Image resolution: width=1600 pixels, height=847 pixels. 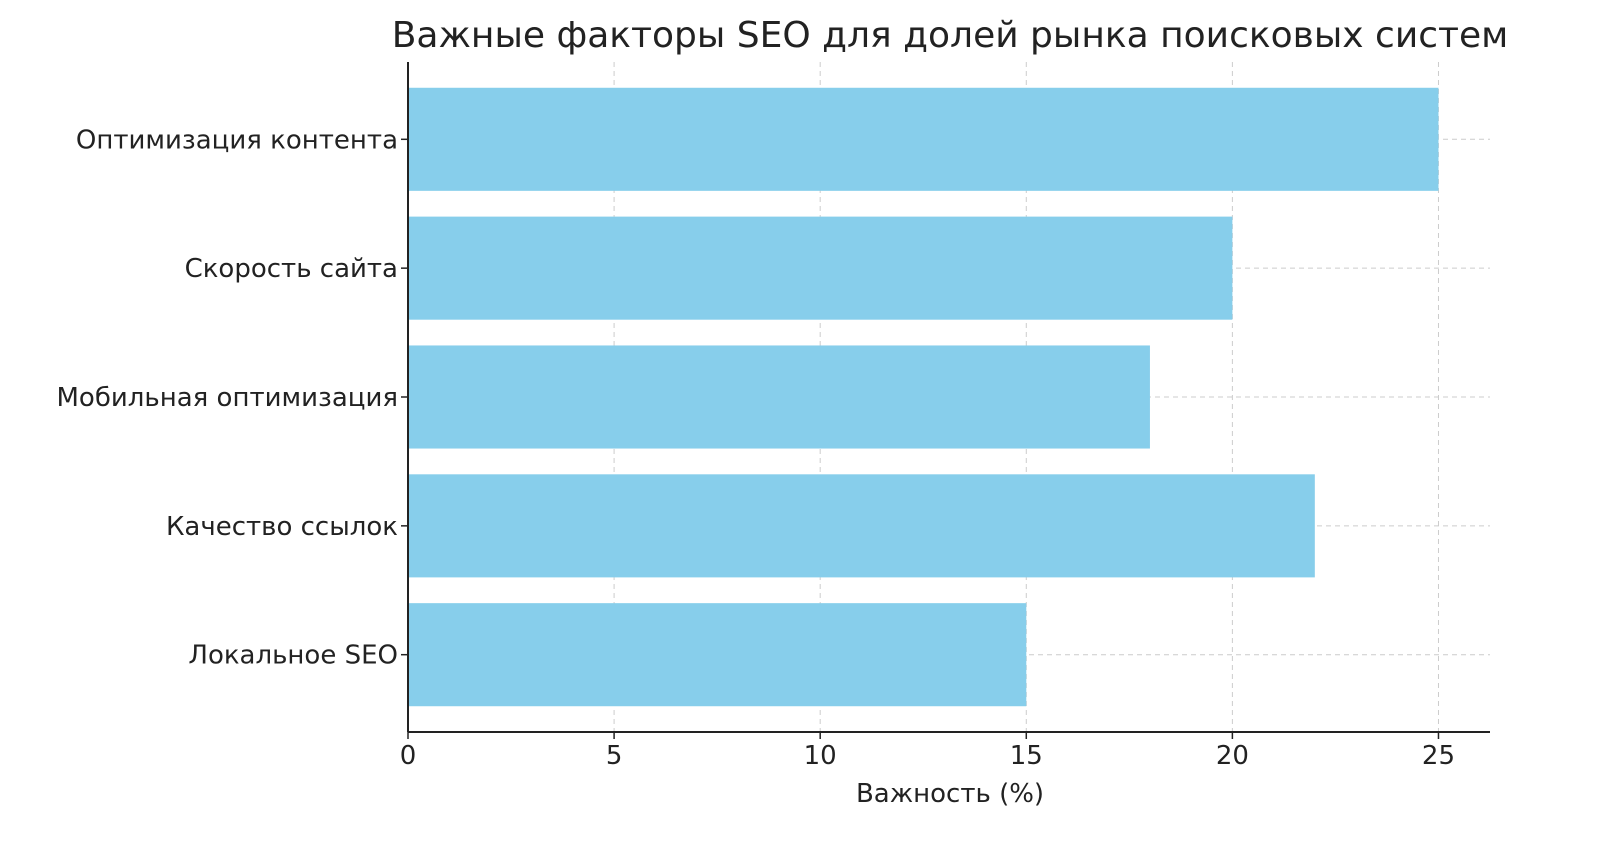 What do you see at coordinates (614, 756) in the screenshot?
I see `x-tick-label: 5` at bounding box center [614, 756].